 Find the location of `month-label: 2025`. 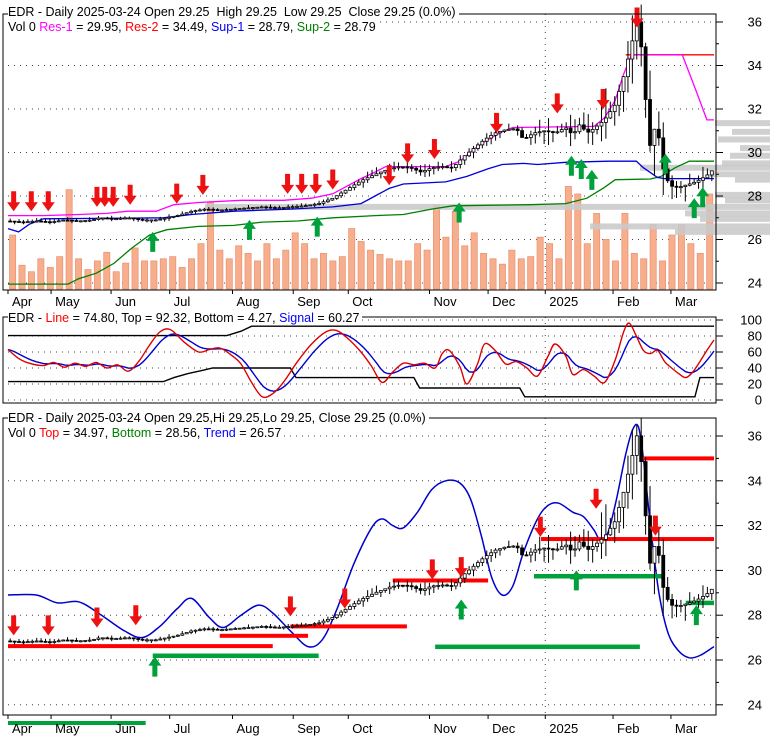

month-label: 2025 is located at coordinates (563, 301).